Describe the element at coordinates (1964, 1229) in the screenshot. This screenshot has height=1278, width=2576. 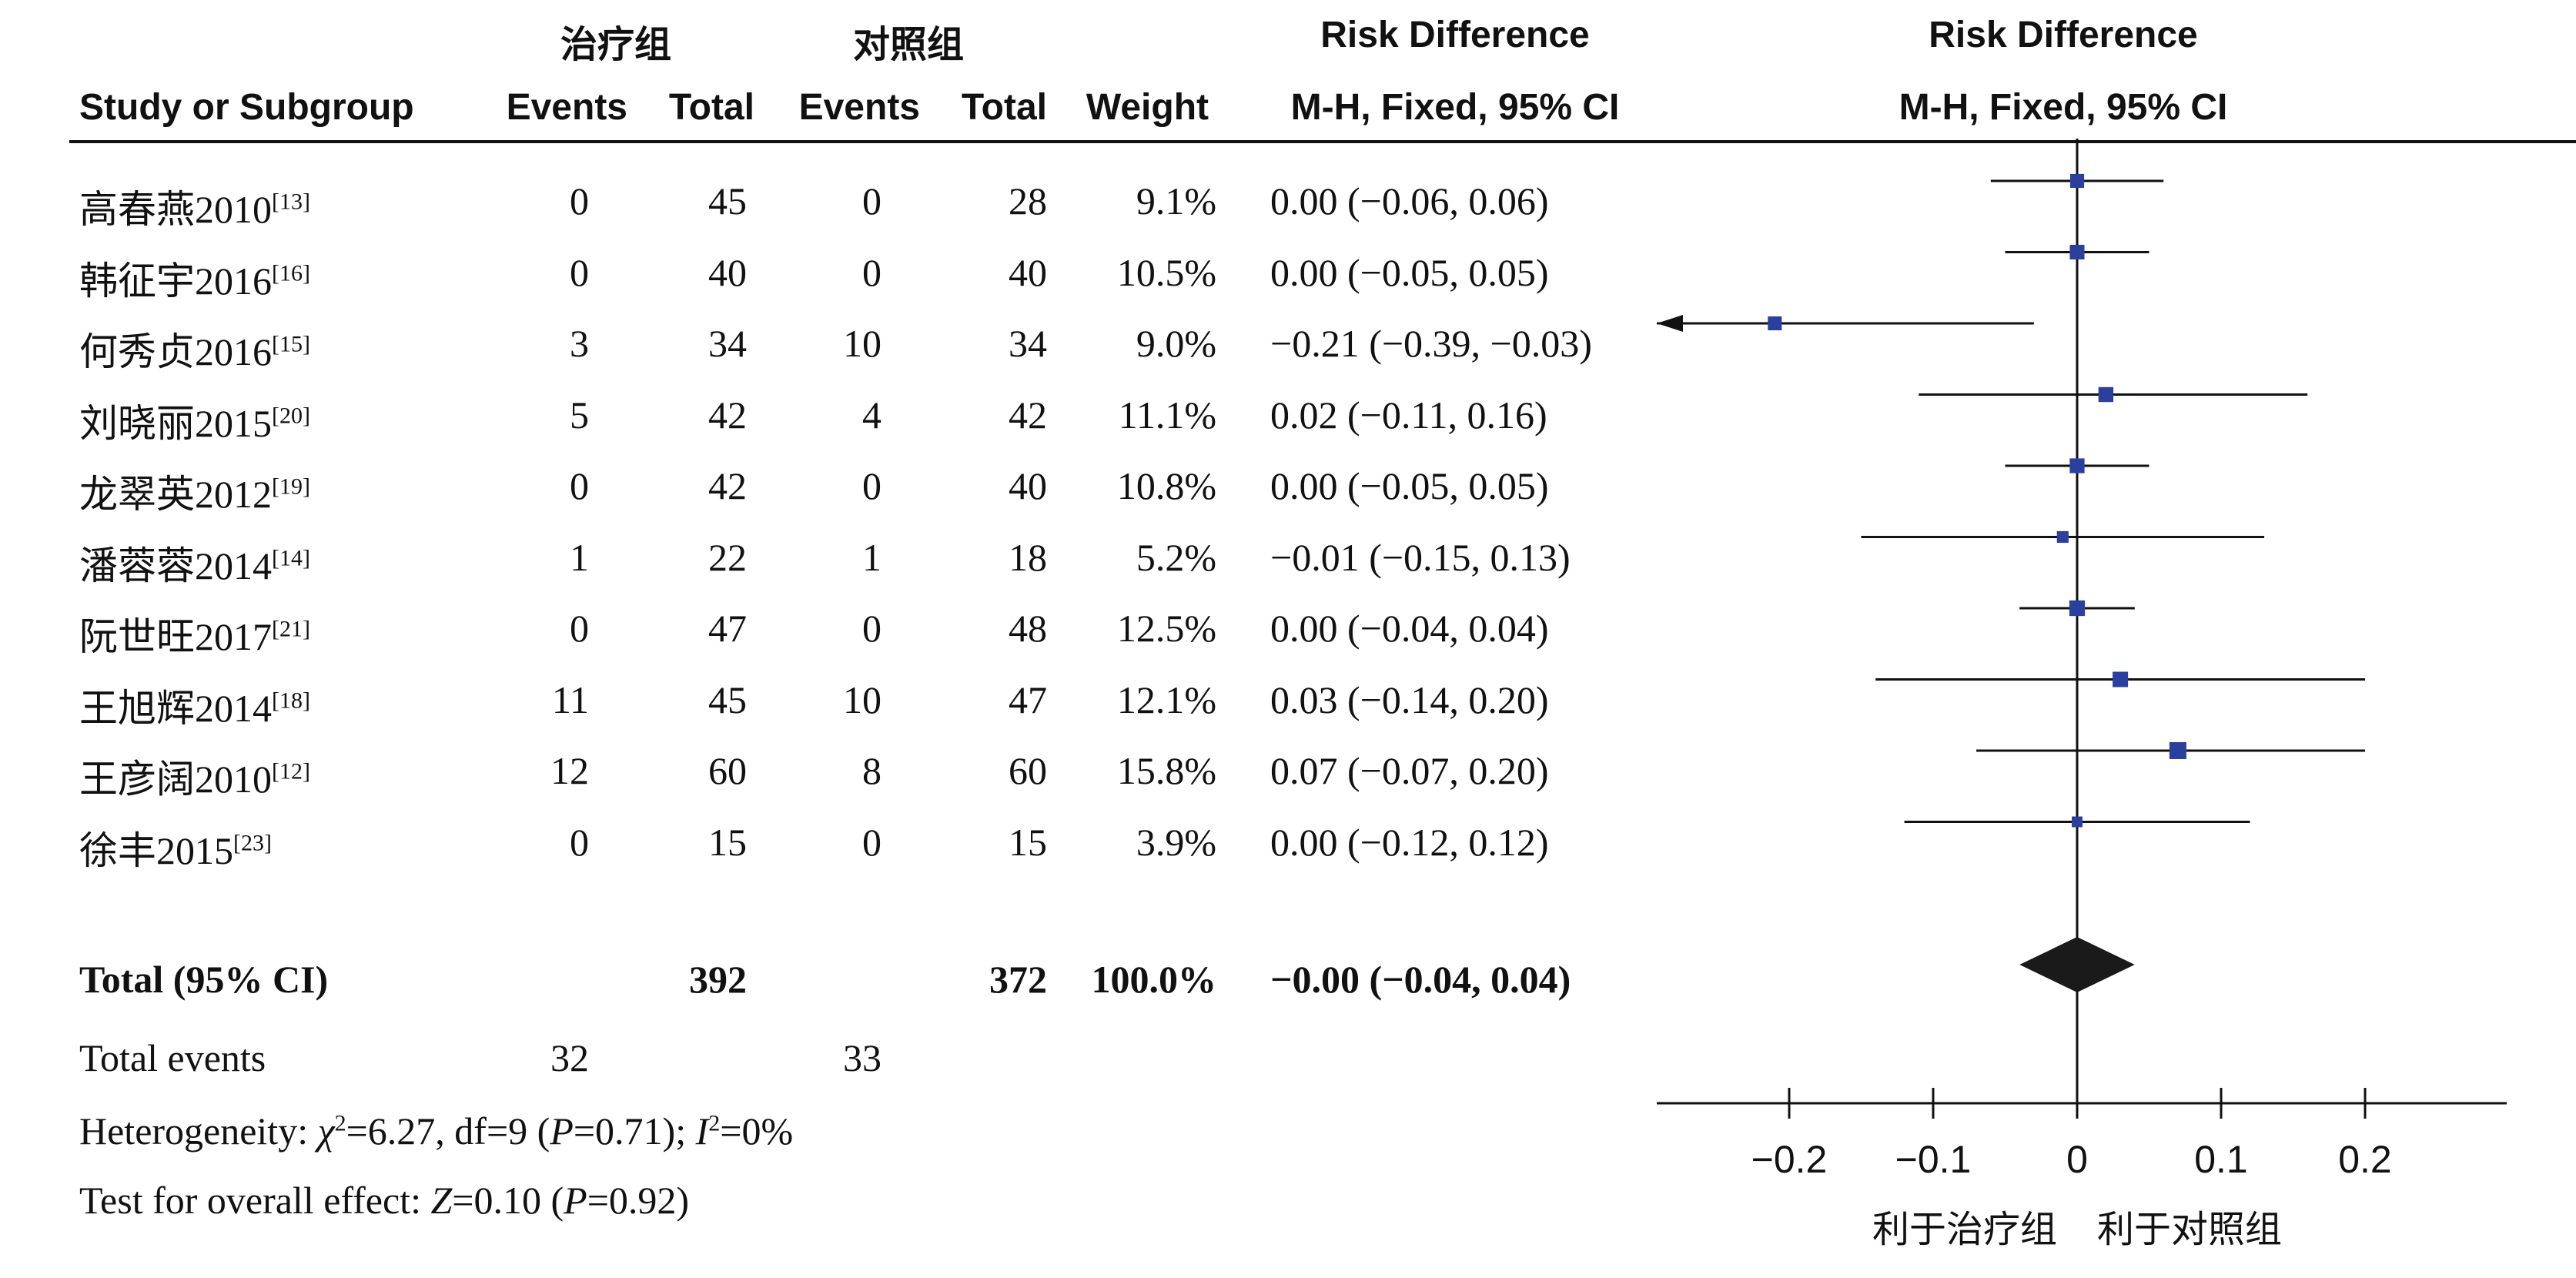
I see `favours-left-label: 利于治疗组` at that location.